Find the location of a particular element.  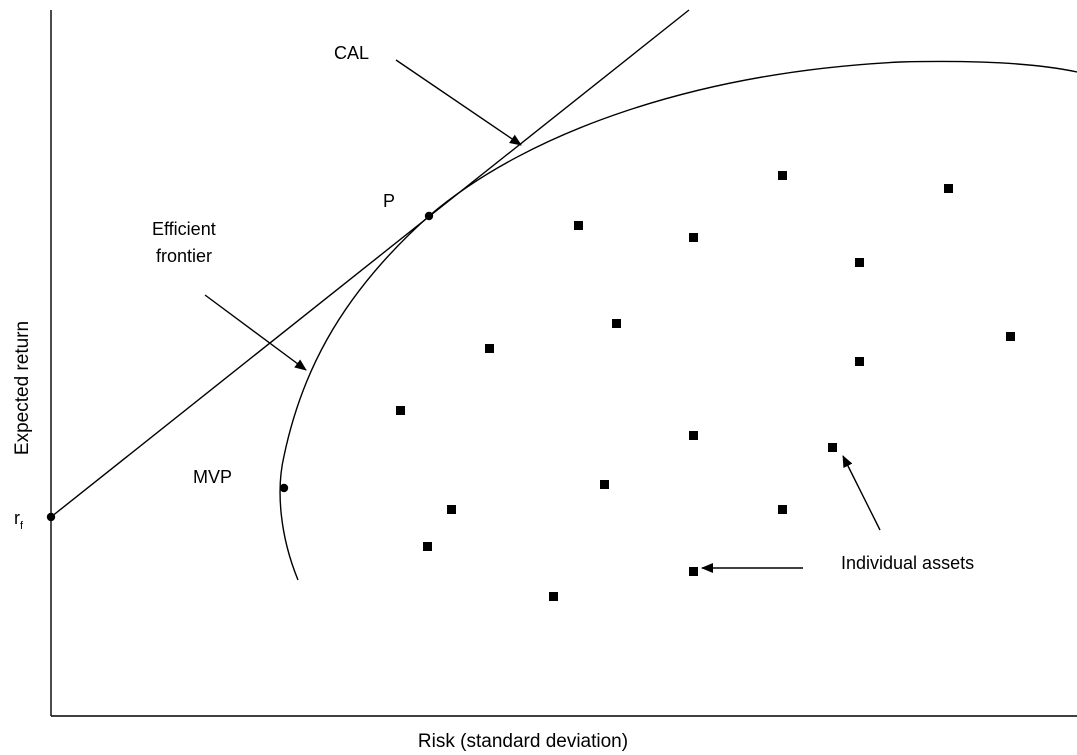

individual-assets-label: Individual assets is located at coordinates (907, 563).